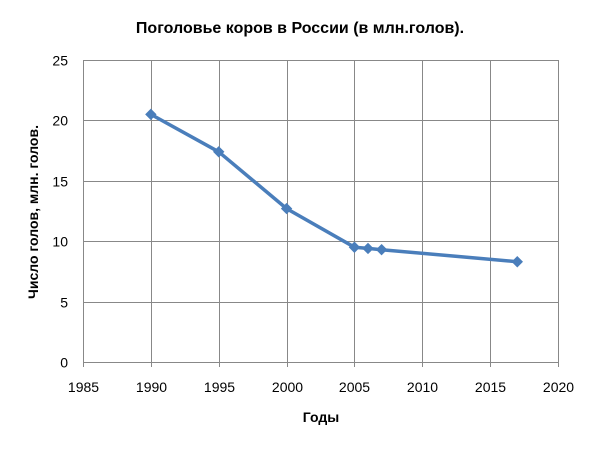  Describe the element at coordinates (490, 387) in the screenshot. I see `x-tick-label: 2015` at that location.